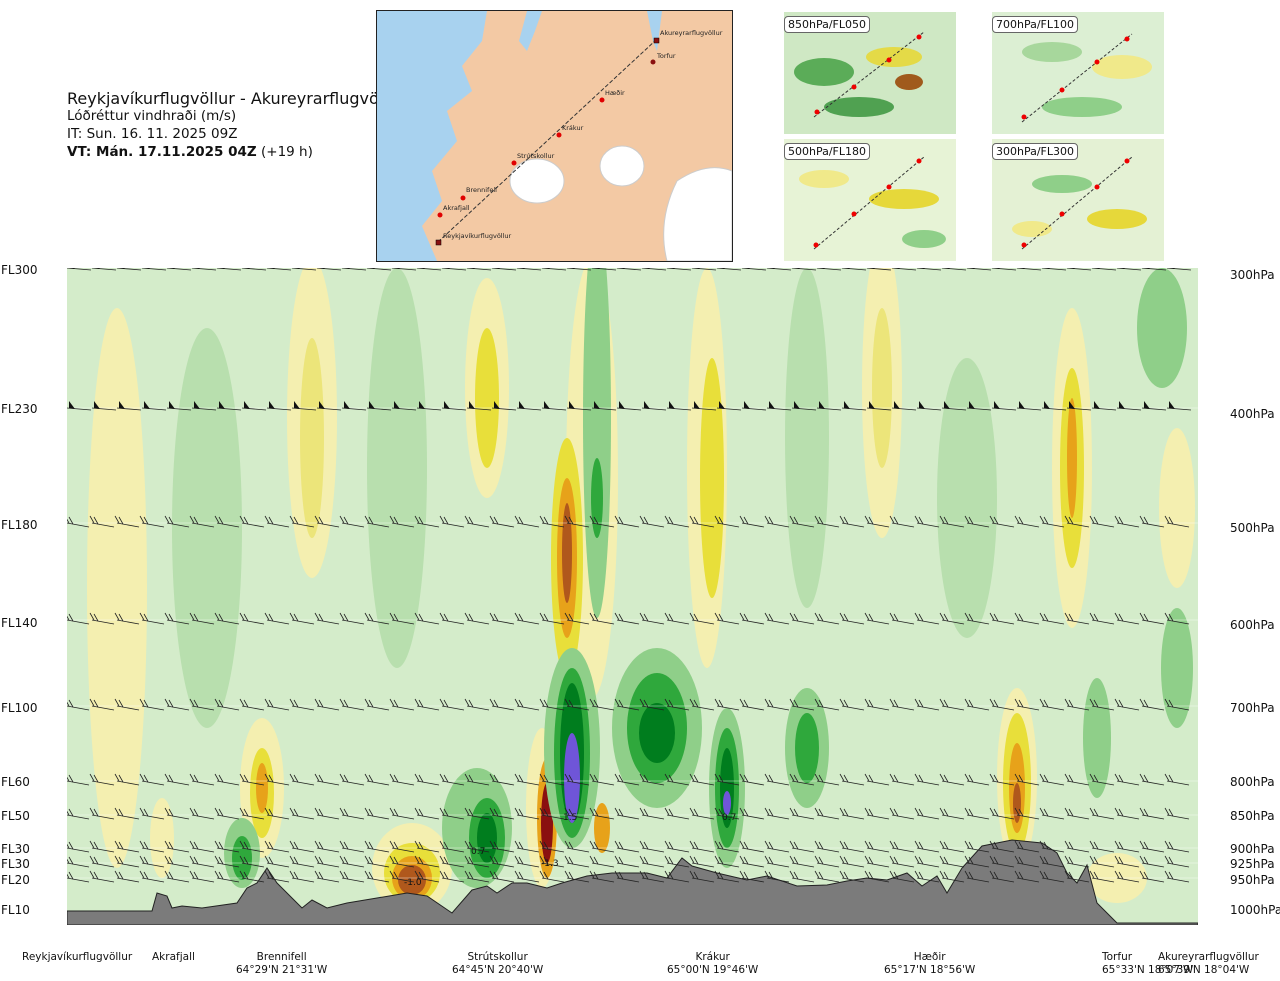  Describe the element at coordinates (1252, 528) in the screenshot. I see `pressure-label: 500hPa` at that location.